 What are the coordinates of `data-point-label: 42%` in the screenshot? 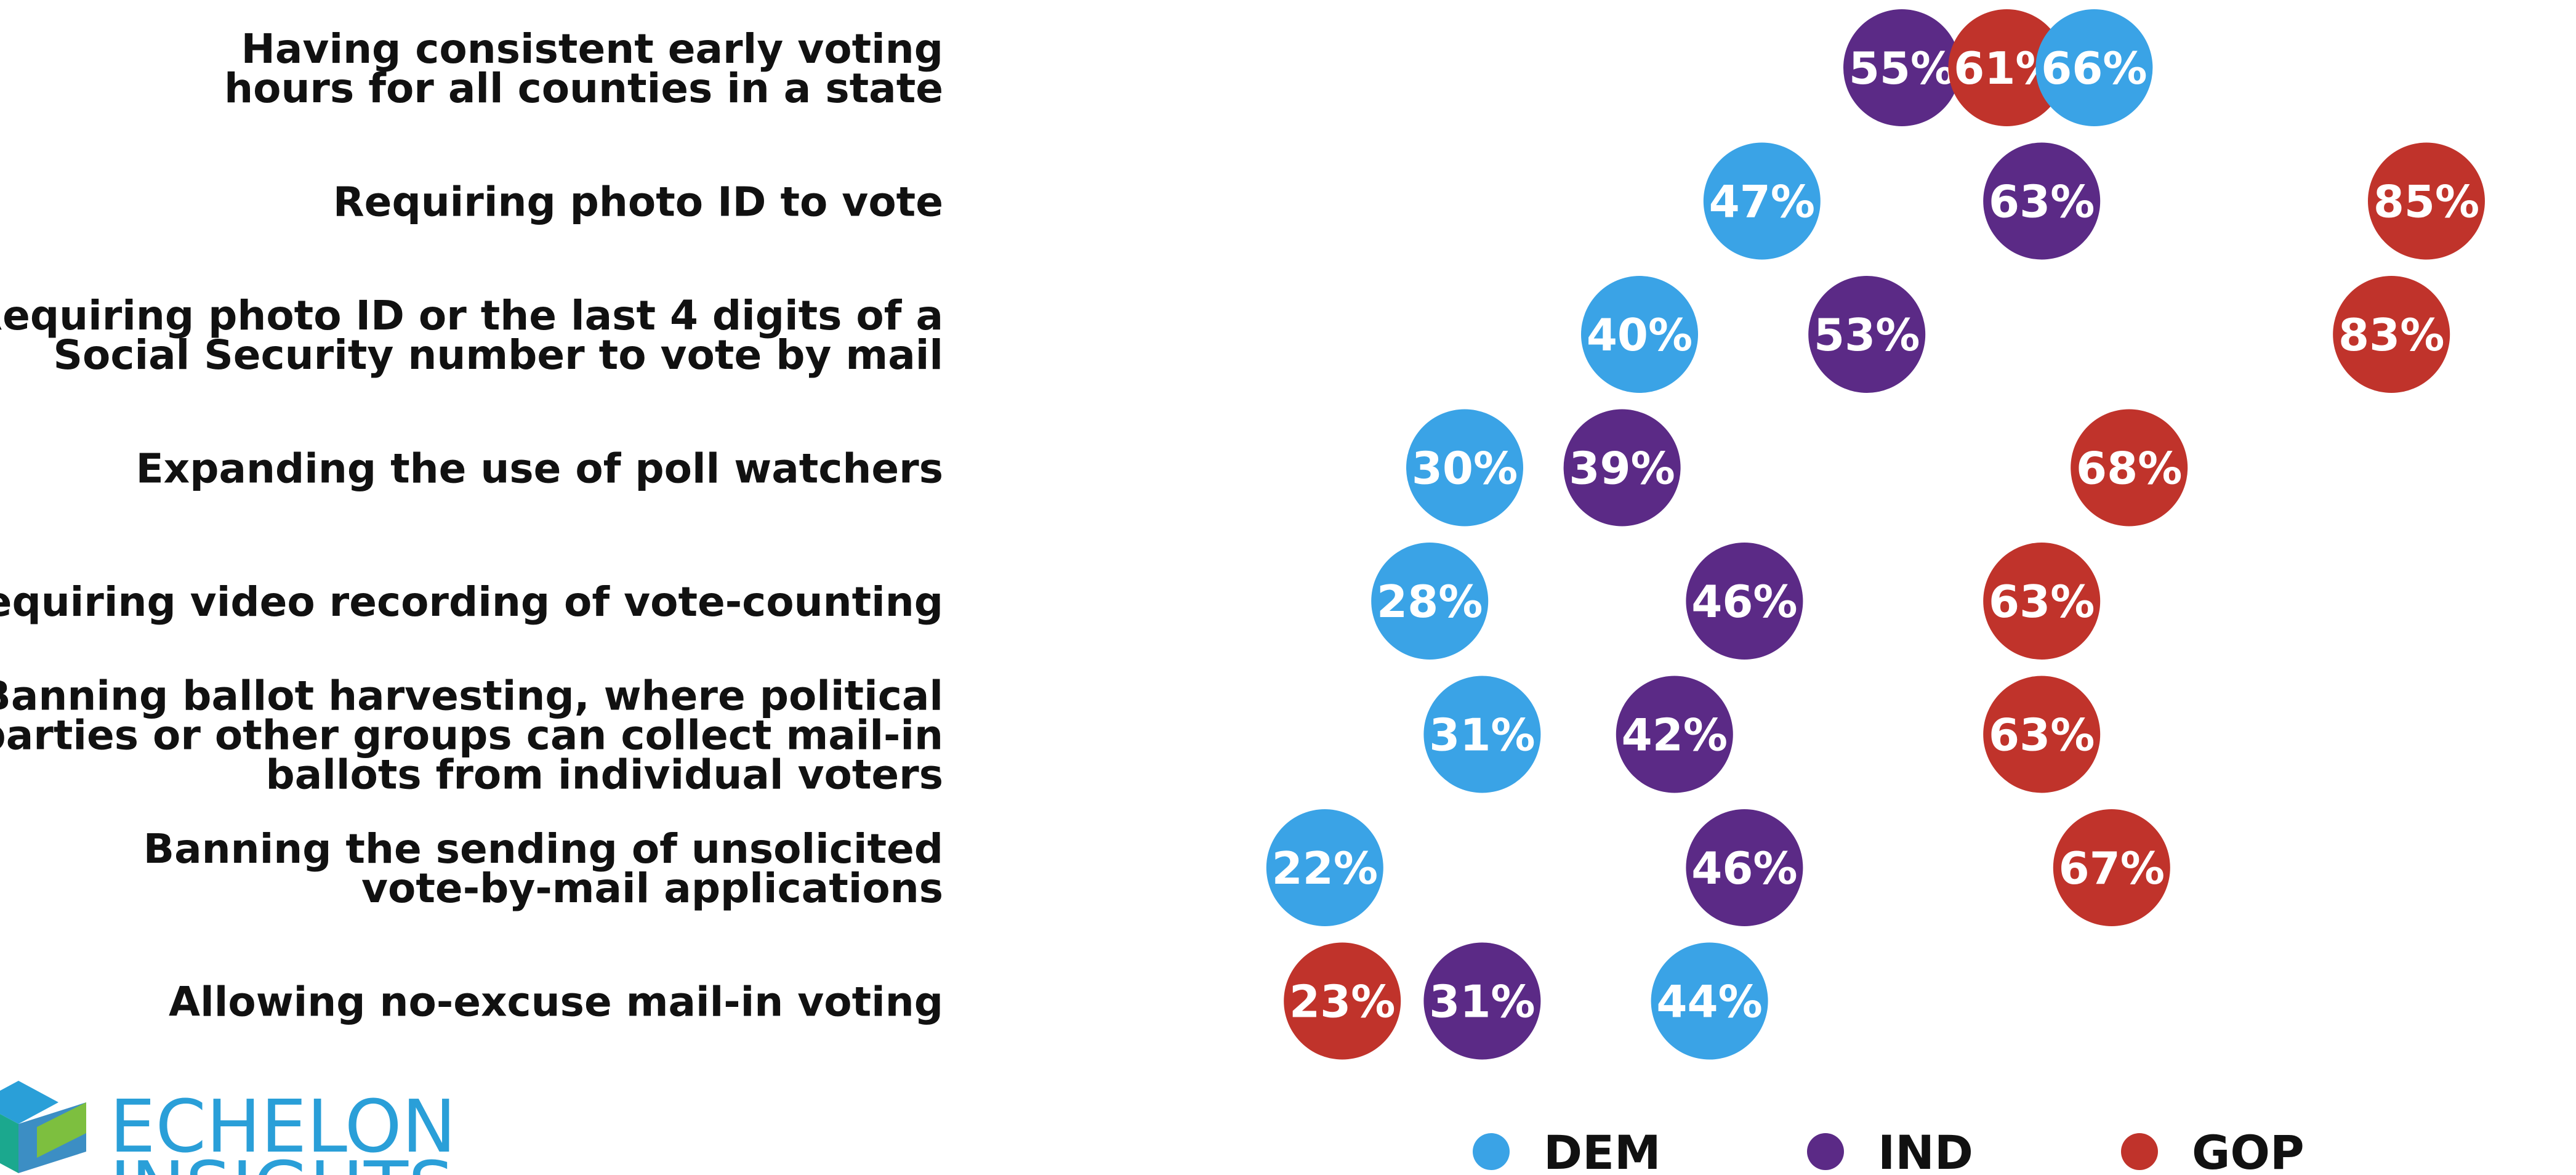 It's located at (1675, 735).